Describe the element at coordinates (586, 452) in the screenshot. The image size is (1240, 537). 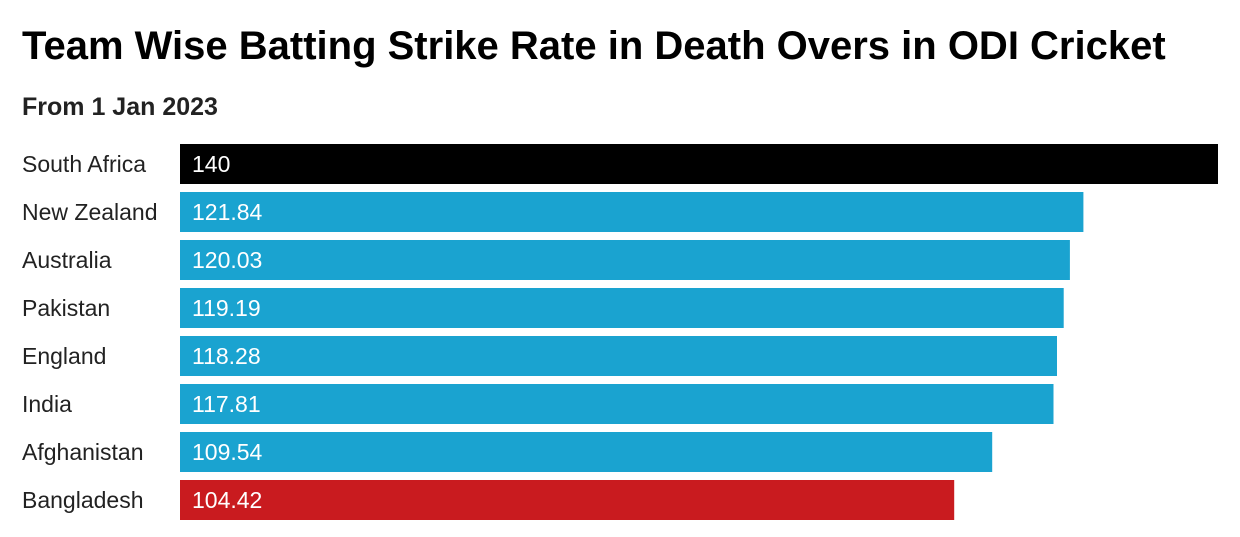
I see `bar-afghanistan` at that location.